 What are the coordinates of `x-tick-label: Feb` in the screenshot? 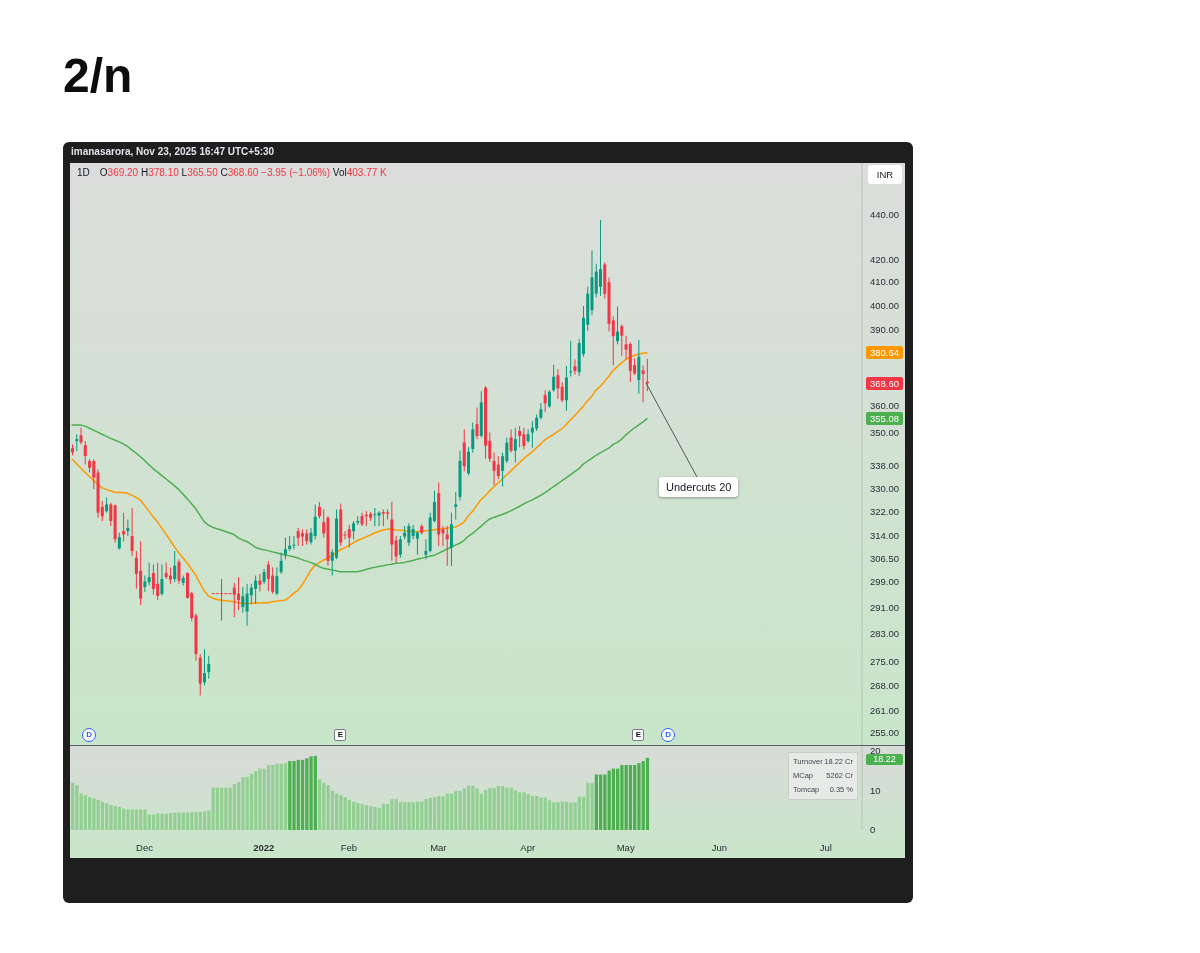 It's located at (349, 847).